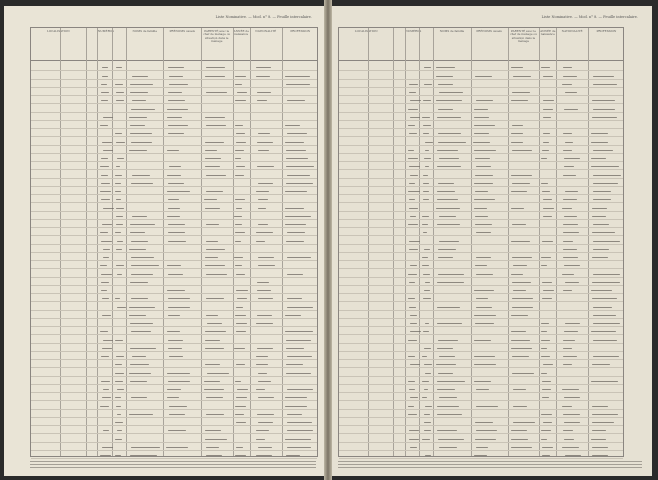  What do you see at coordinates (182, 31) in the screenshot?
I see `column-header-prenoms: PRÉNOMS usuels` at bounding box center [182, 31].